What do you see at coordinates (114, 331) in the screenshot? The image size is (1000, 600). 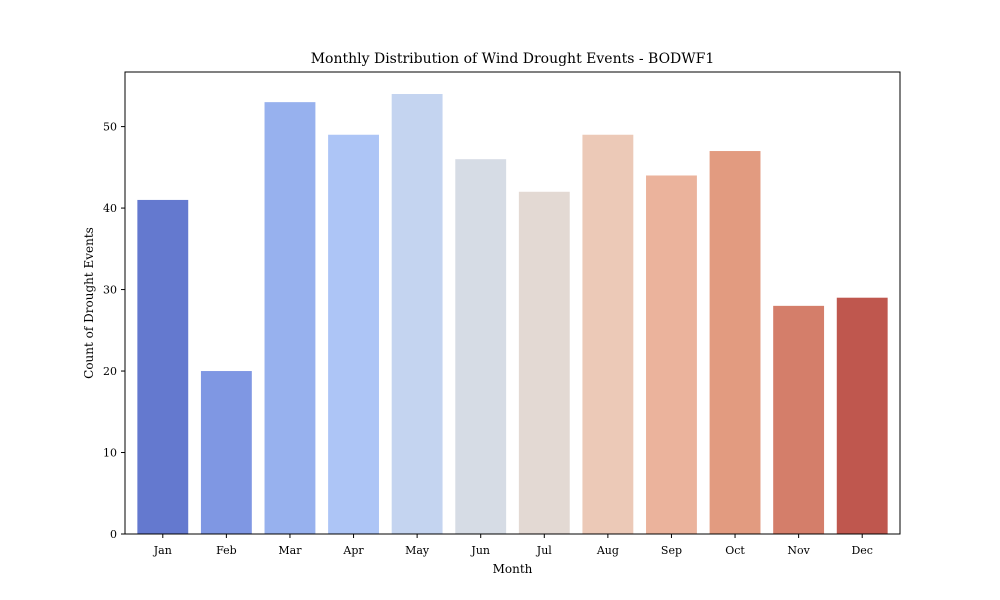 I see `y-axis: 0 10 20 30 40 50` at bounding box center [114, 331].